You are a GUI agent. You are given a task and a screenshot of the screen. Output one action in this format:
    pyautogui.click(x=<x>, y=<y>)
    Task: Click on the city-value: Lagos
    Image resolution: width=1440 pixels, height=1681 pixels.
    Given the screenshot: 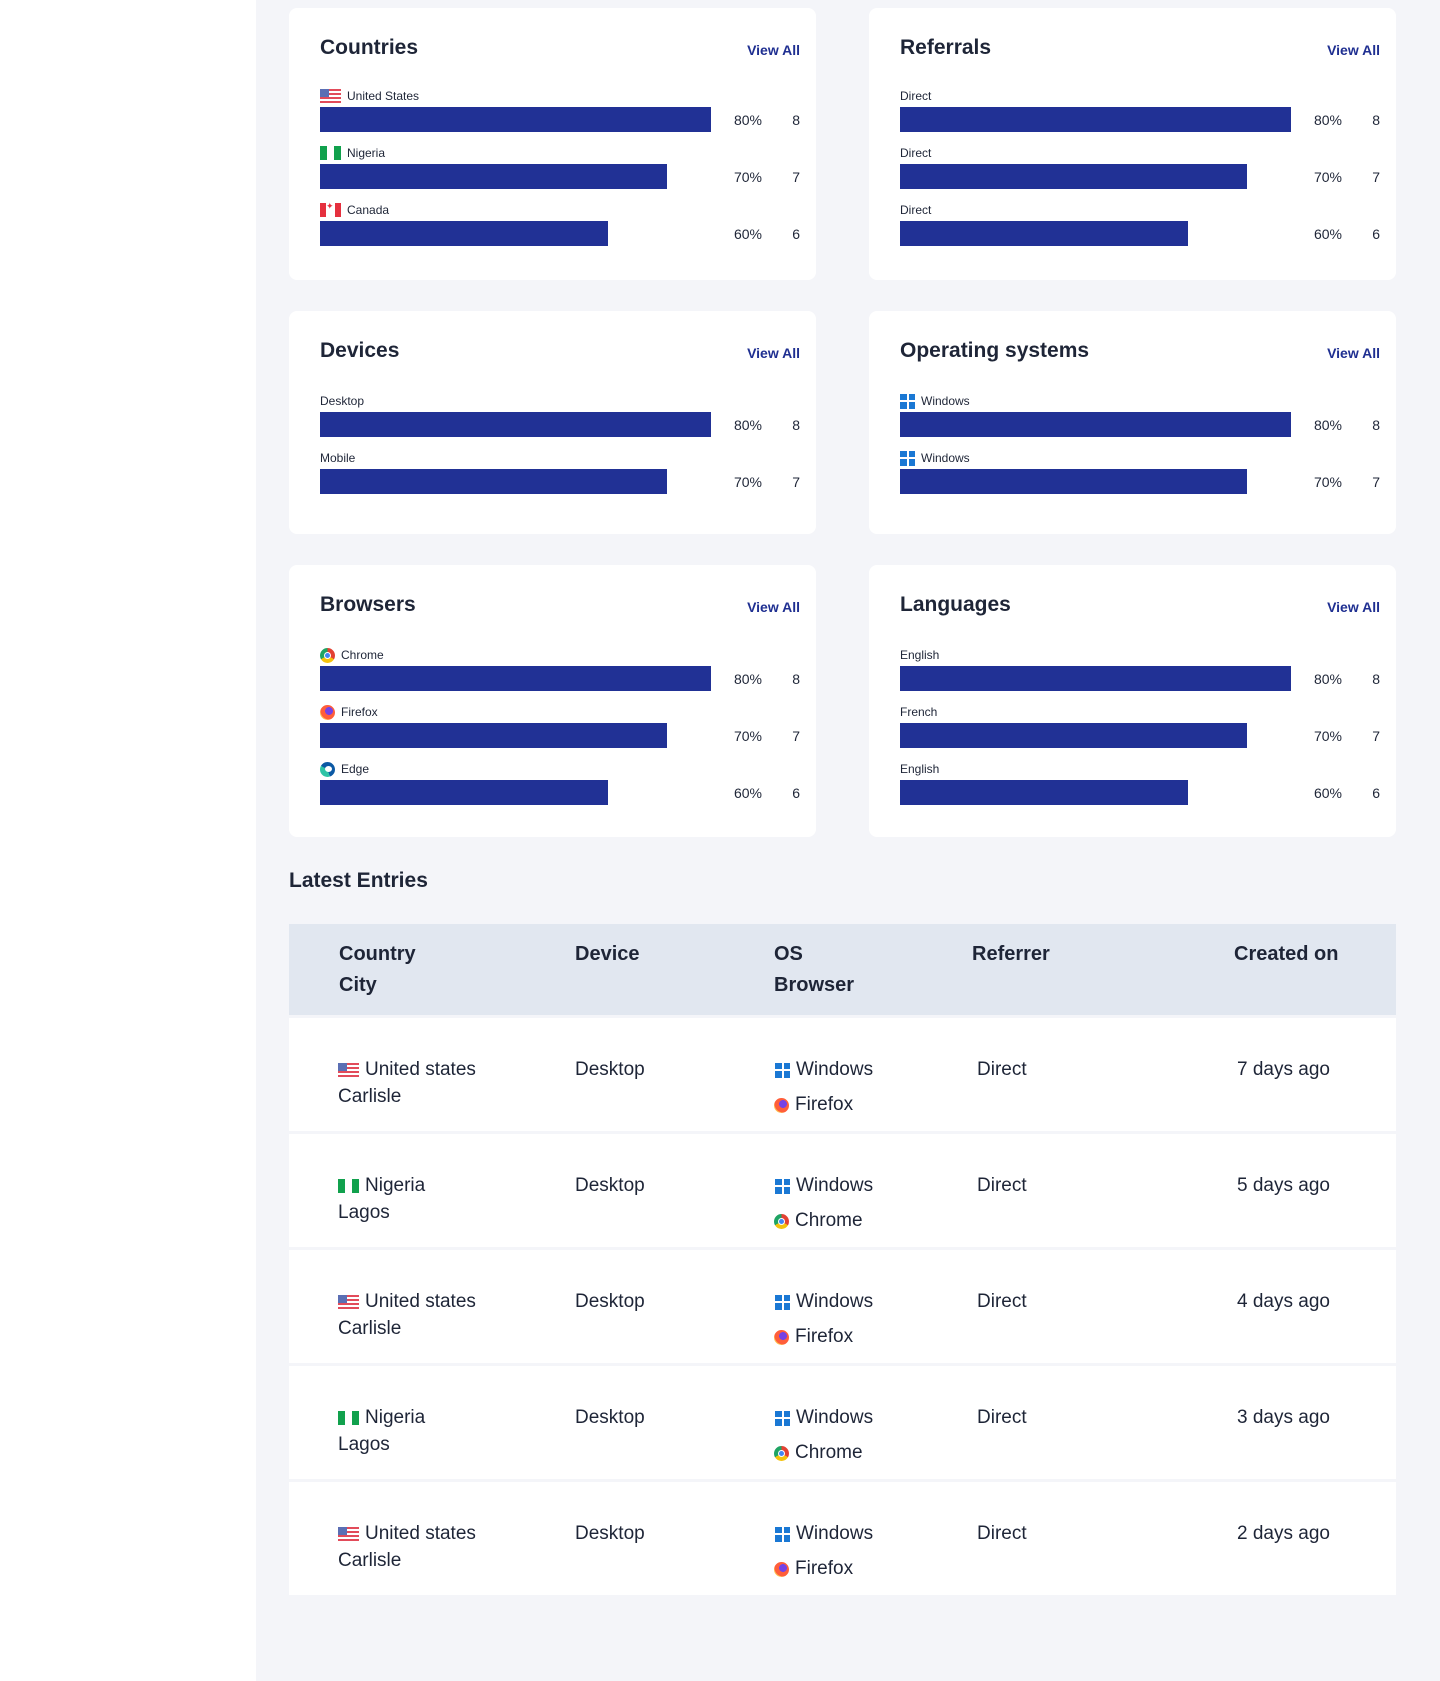 What is the action you would take?
    pyautogui.click(x=364, y=1212)
    